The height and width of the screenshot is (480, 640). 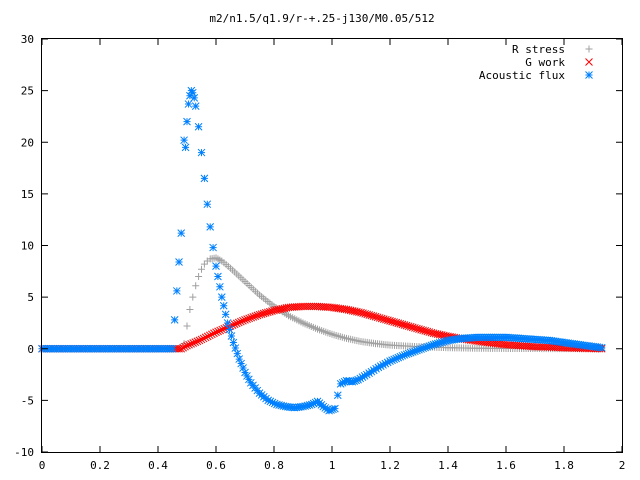 I want to click on legend-marker, so click(x=589, y=75).